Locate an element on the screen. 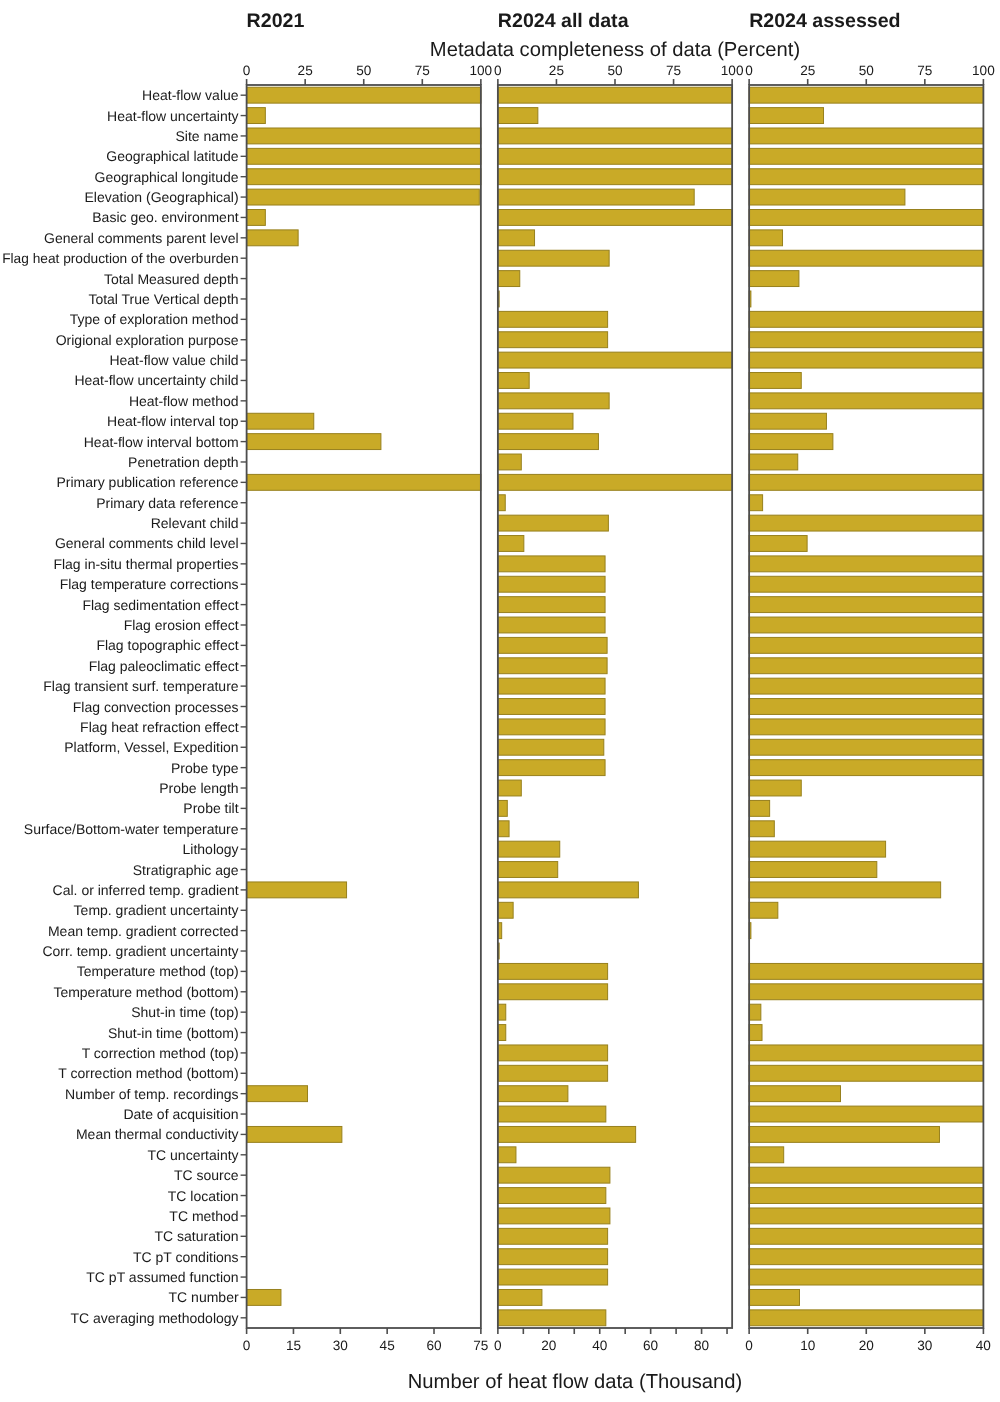 The width and height of the screenshot is (1000, 1402). x-axis-title: Number of heat flow data (Thousand) is located at coordinates (575, 1383).